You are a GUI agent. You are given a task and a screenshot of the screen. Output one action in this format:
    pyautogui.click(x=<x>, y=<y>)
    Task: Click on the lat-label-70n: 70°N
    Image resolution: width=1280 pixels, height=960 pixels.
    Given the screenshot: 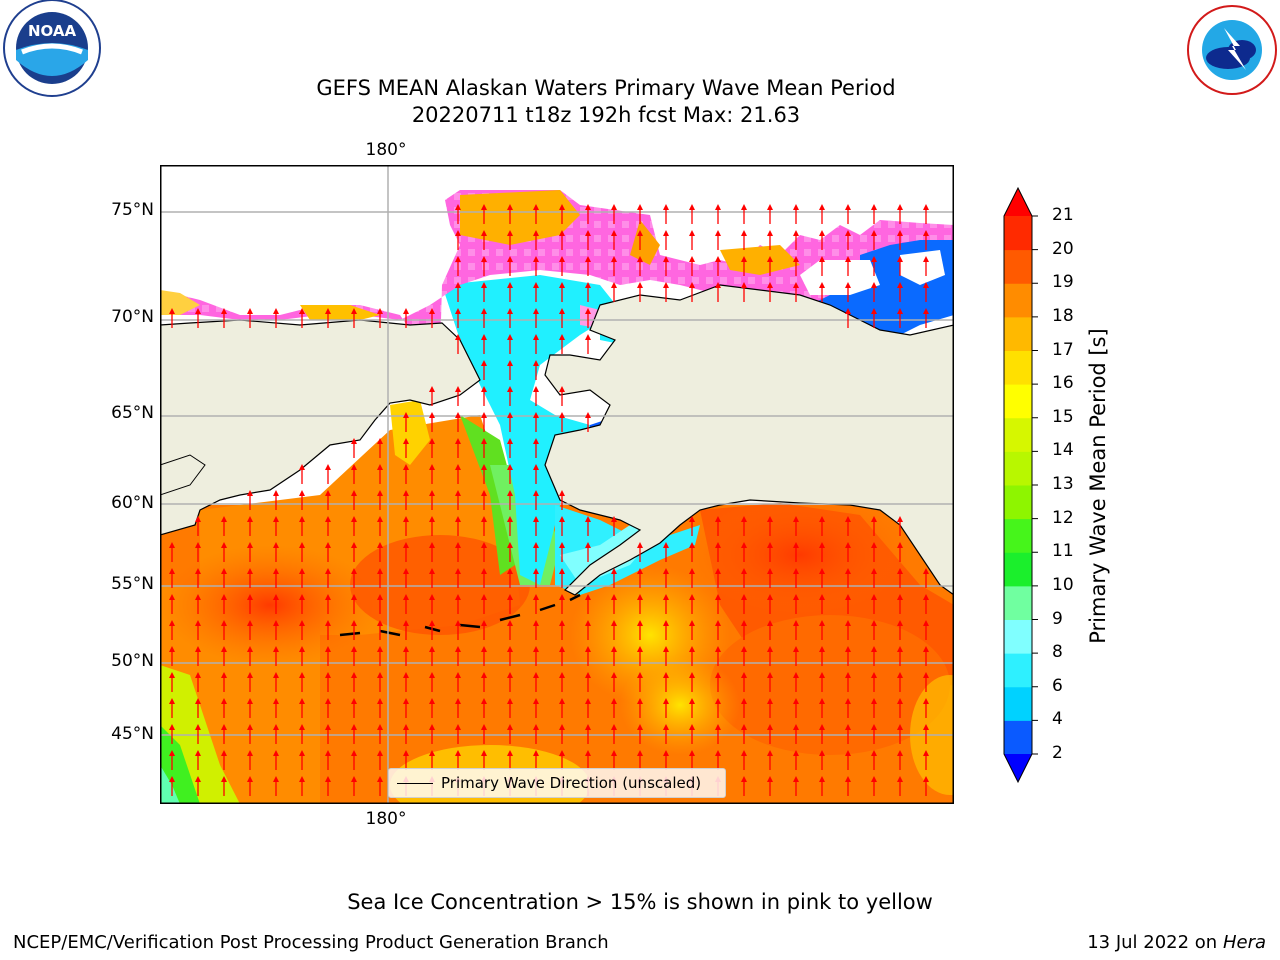 What is the action you would take?
    pyautogui.click(x=132, y=317)
    